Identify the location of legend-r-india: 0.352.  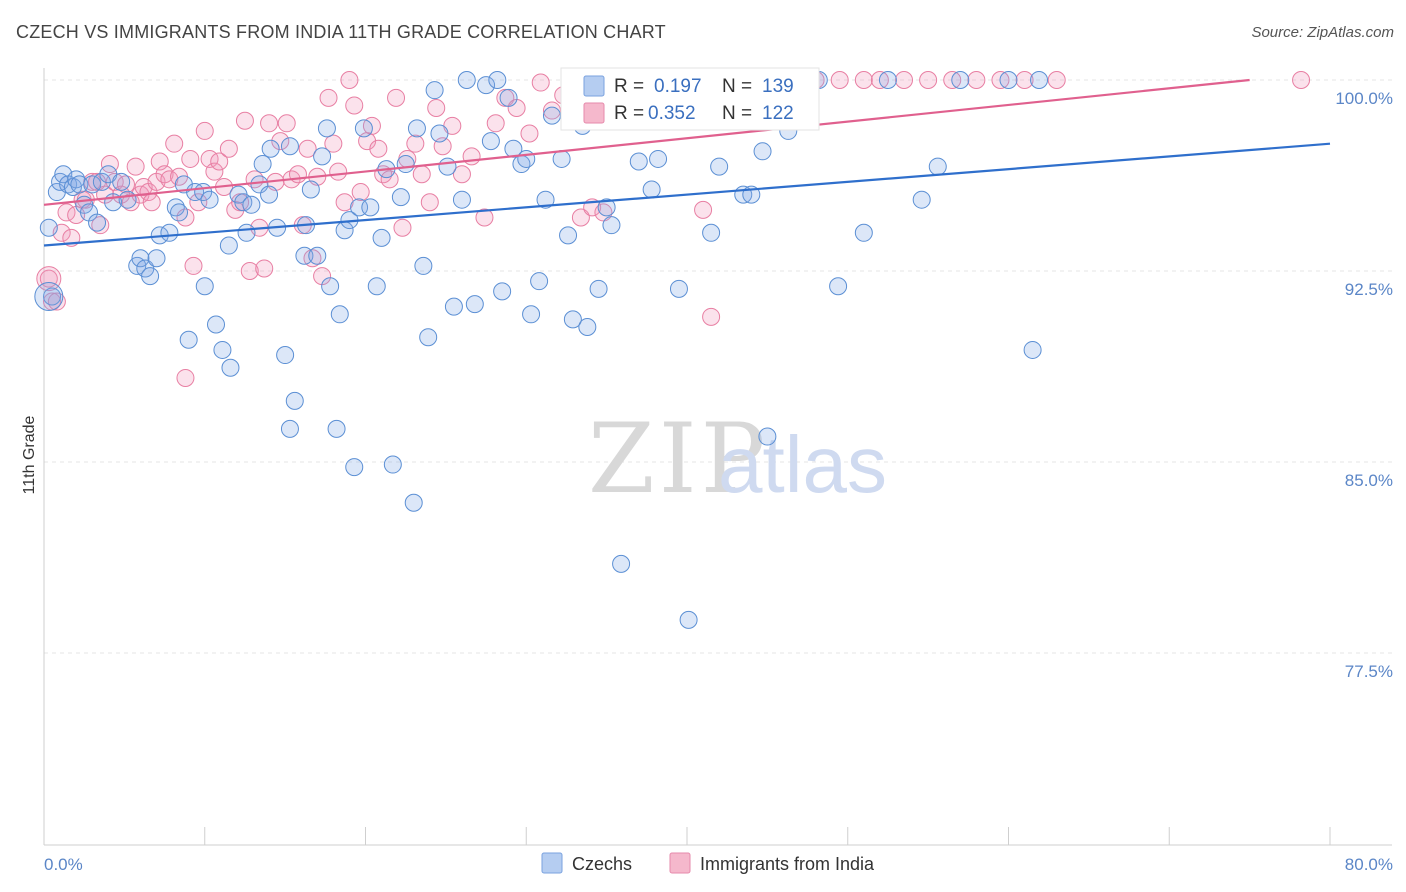
(672, 113).